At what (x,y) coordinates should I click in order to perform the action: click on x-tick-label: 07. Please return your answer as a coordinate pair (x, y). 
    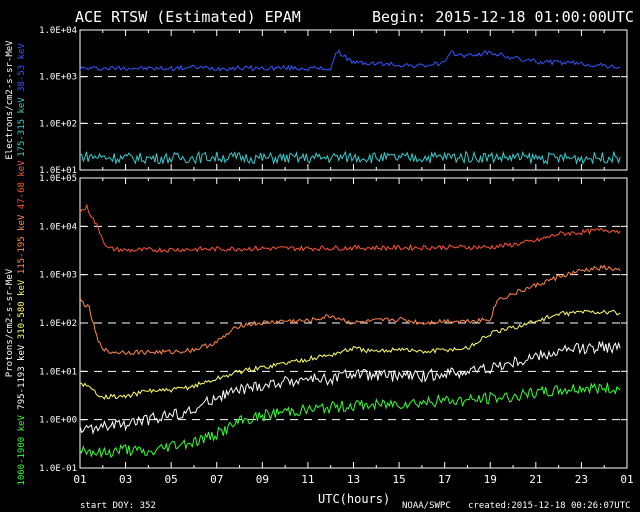
    Looking at the image, I should click on (216, 479).